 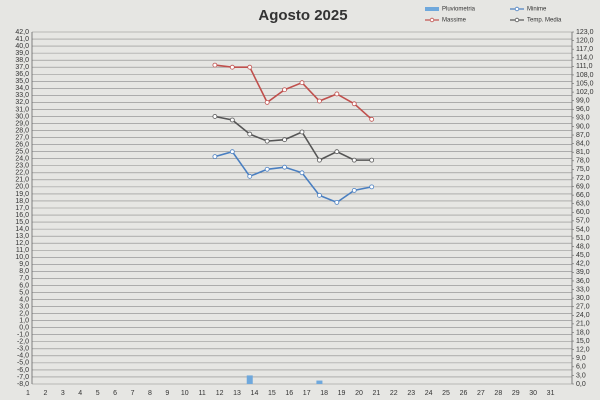 What do you see at coordinates (202, 393) in the screenshot?
I see `x-tick-label: 11` at bounding box center [202, 393].